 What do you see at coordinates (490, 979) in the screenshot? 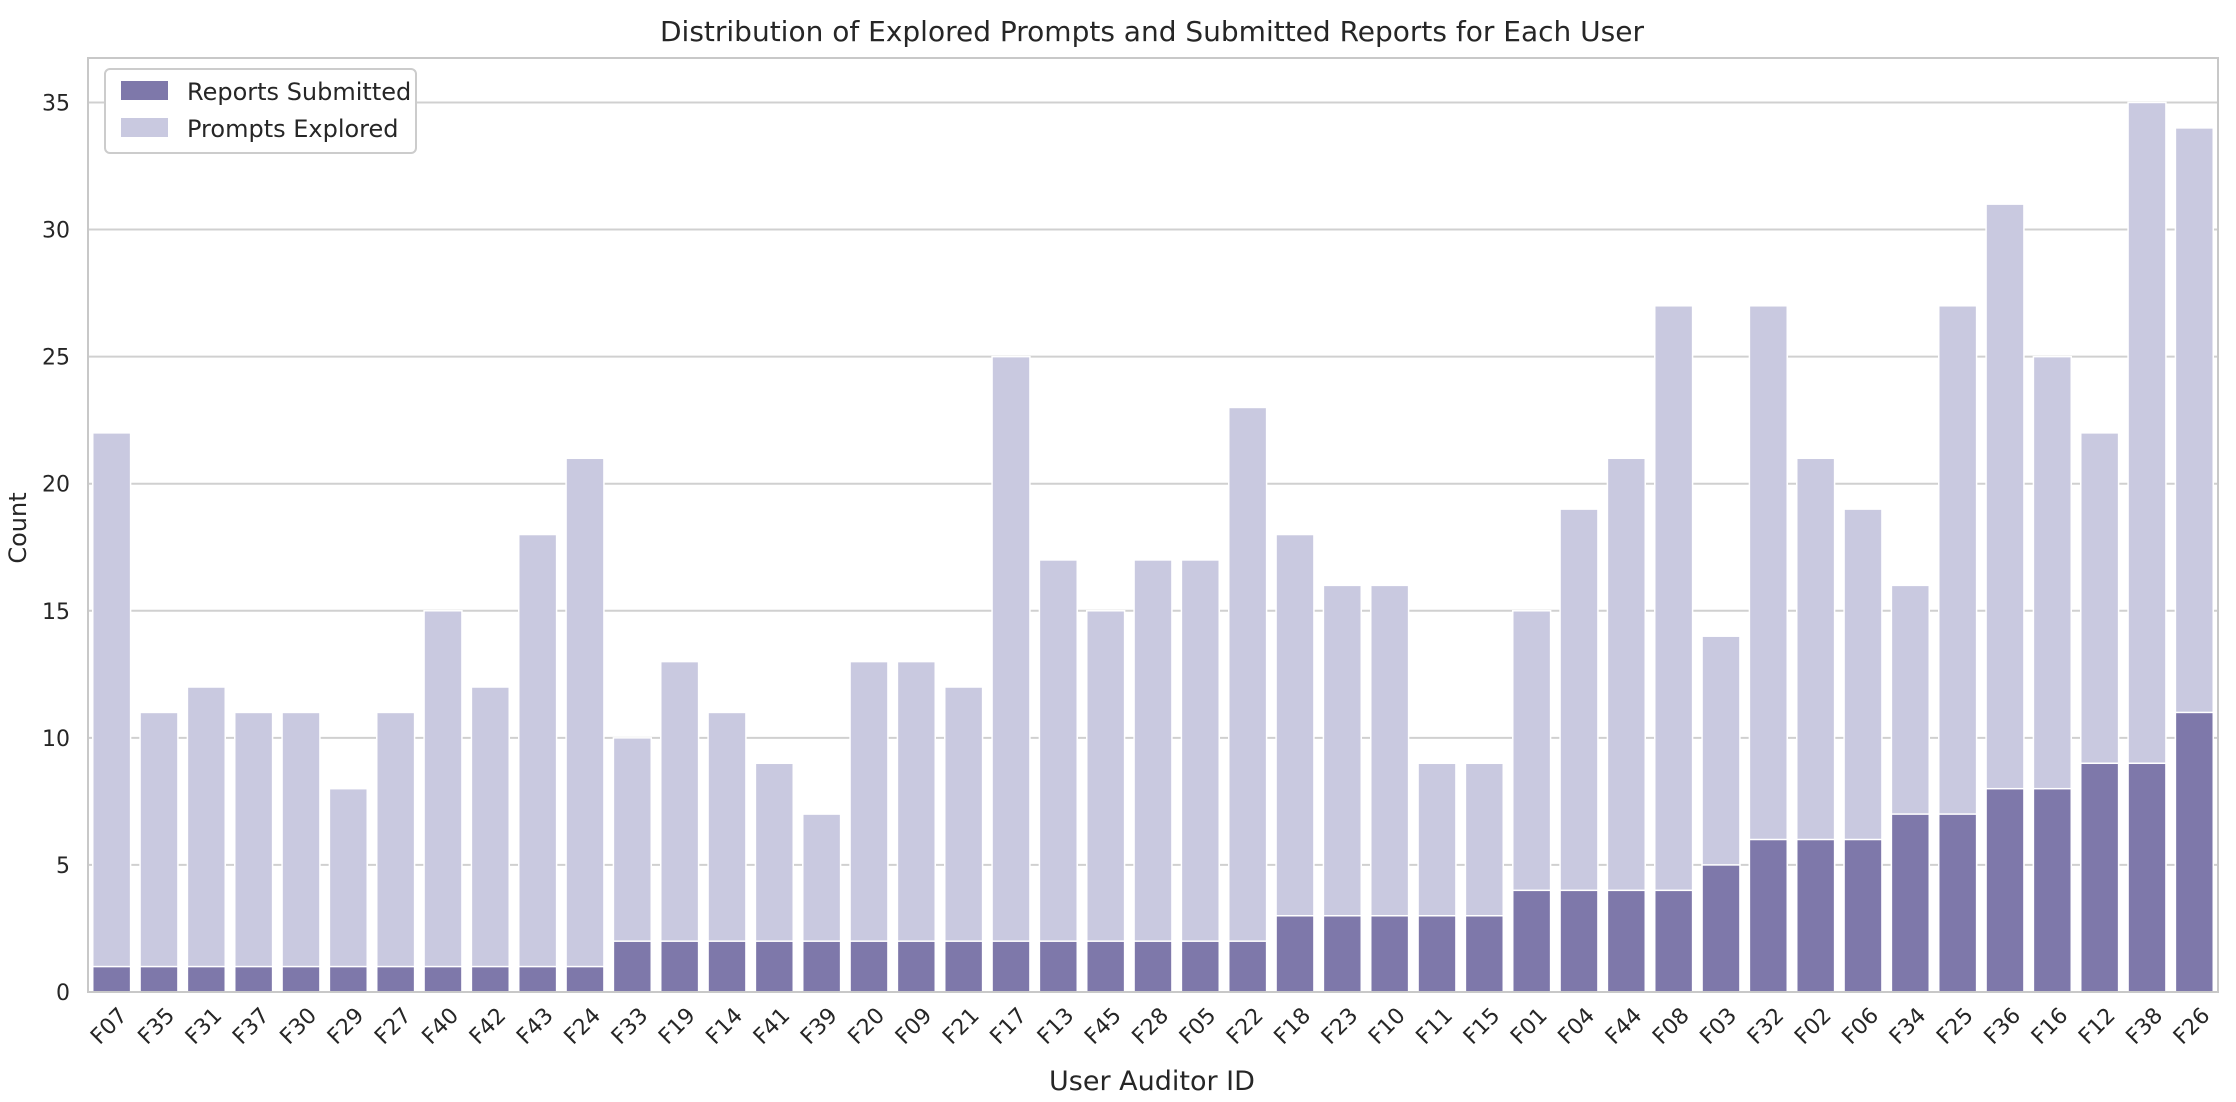
I see `bar-reports-f42` at bounding box center [490, 979].